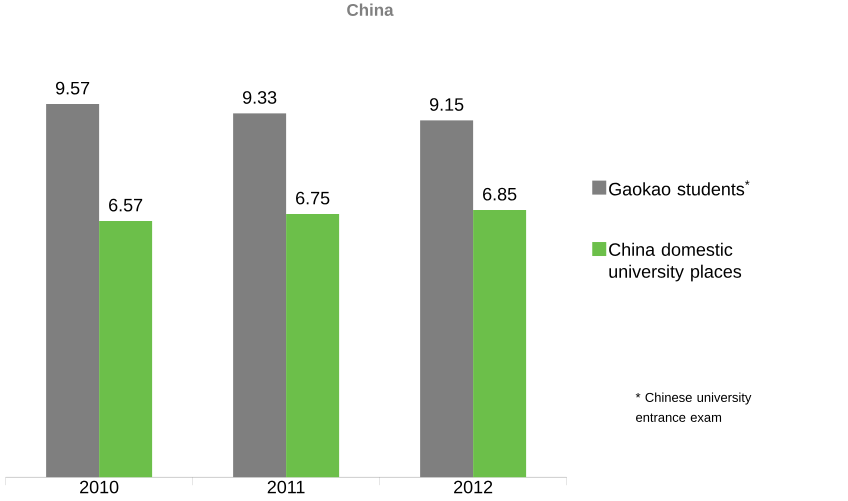 Image resolution: width=848 pixels, height=501 pixels. Describe the element at coordinates (499, 194) in the screenshot. I see `data-label: 6.85` at that location.